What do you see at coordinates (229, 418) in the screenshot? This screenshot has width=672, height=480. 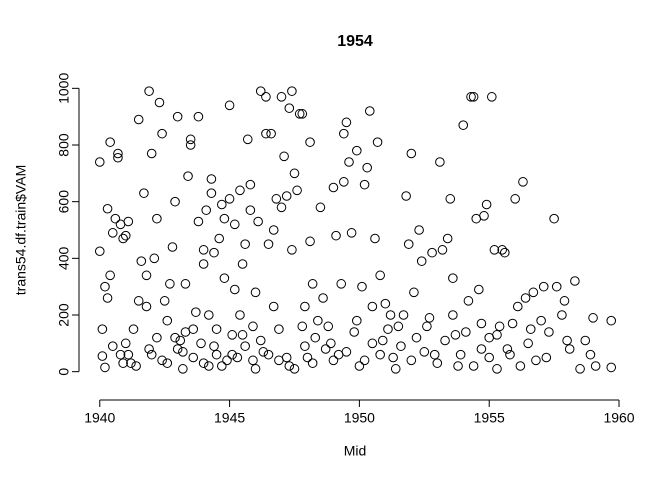 I see `x-tick-label: 1945` at bounding box center [229, 418].